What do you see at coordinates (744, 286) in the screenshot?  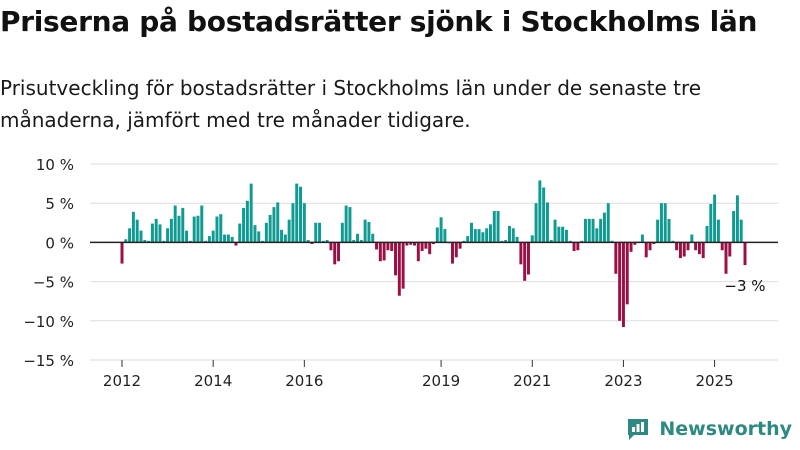 I see `last-value-annotation: −3 %` at bounding box center [744, 286].